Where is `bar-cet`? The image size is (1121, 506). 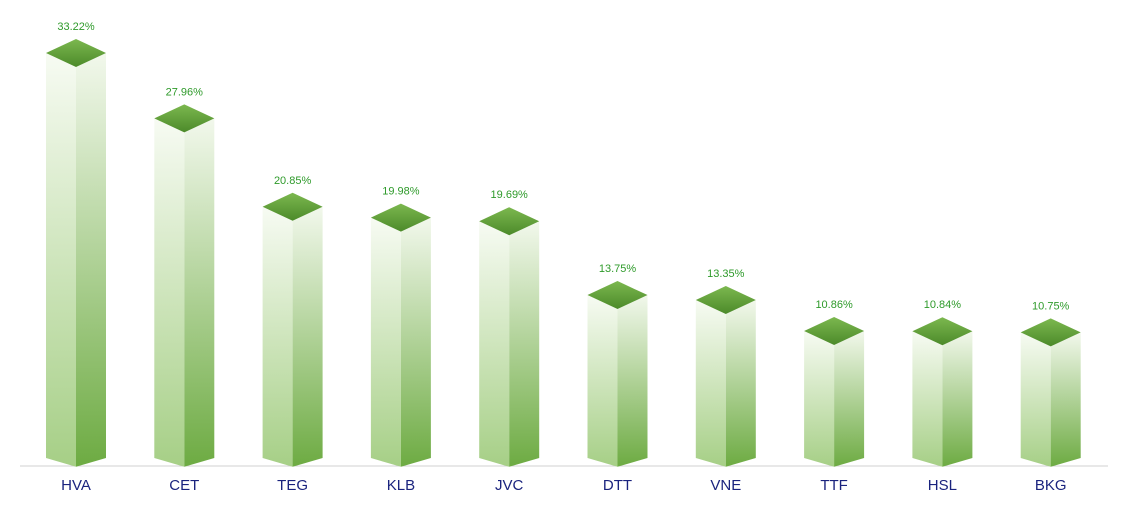 bar-cet is located at coordinates (184, 285).